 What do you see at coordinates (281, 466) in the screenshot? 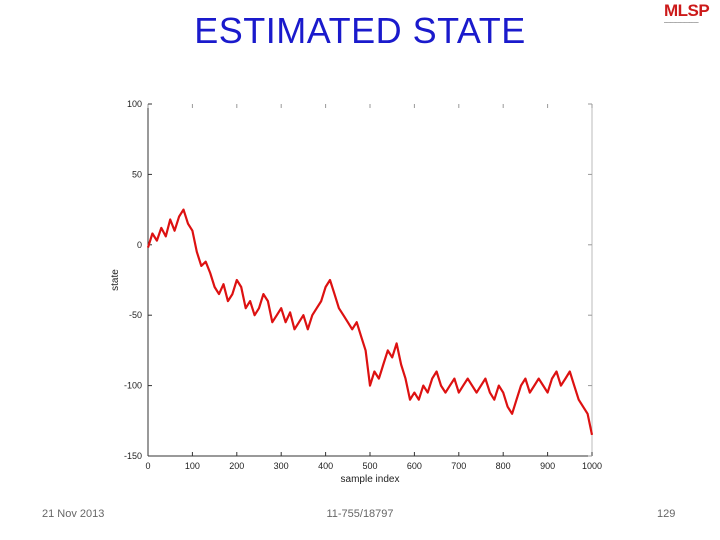
I see `x-tick-label: 300` at bounding box center [281, 466].